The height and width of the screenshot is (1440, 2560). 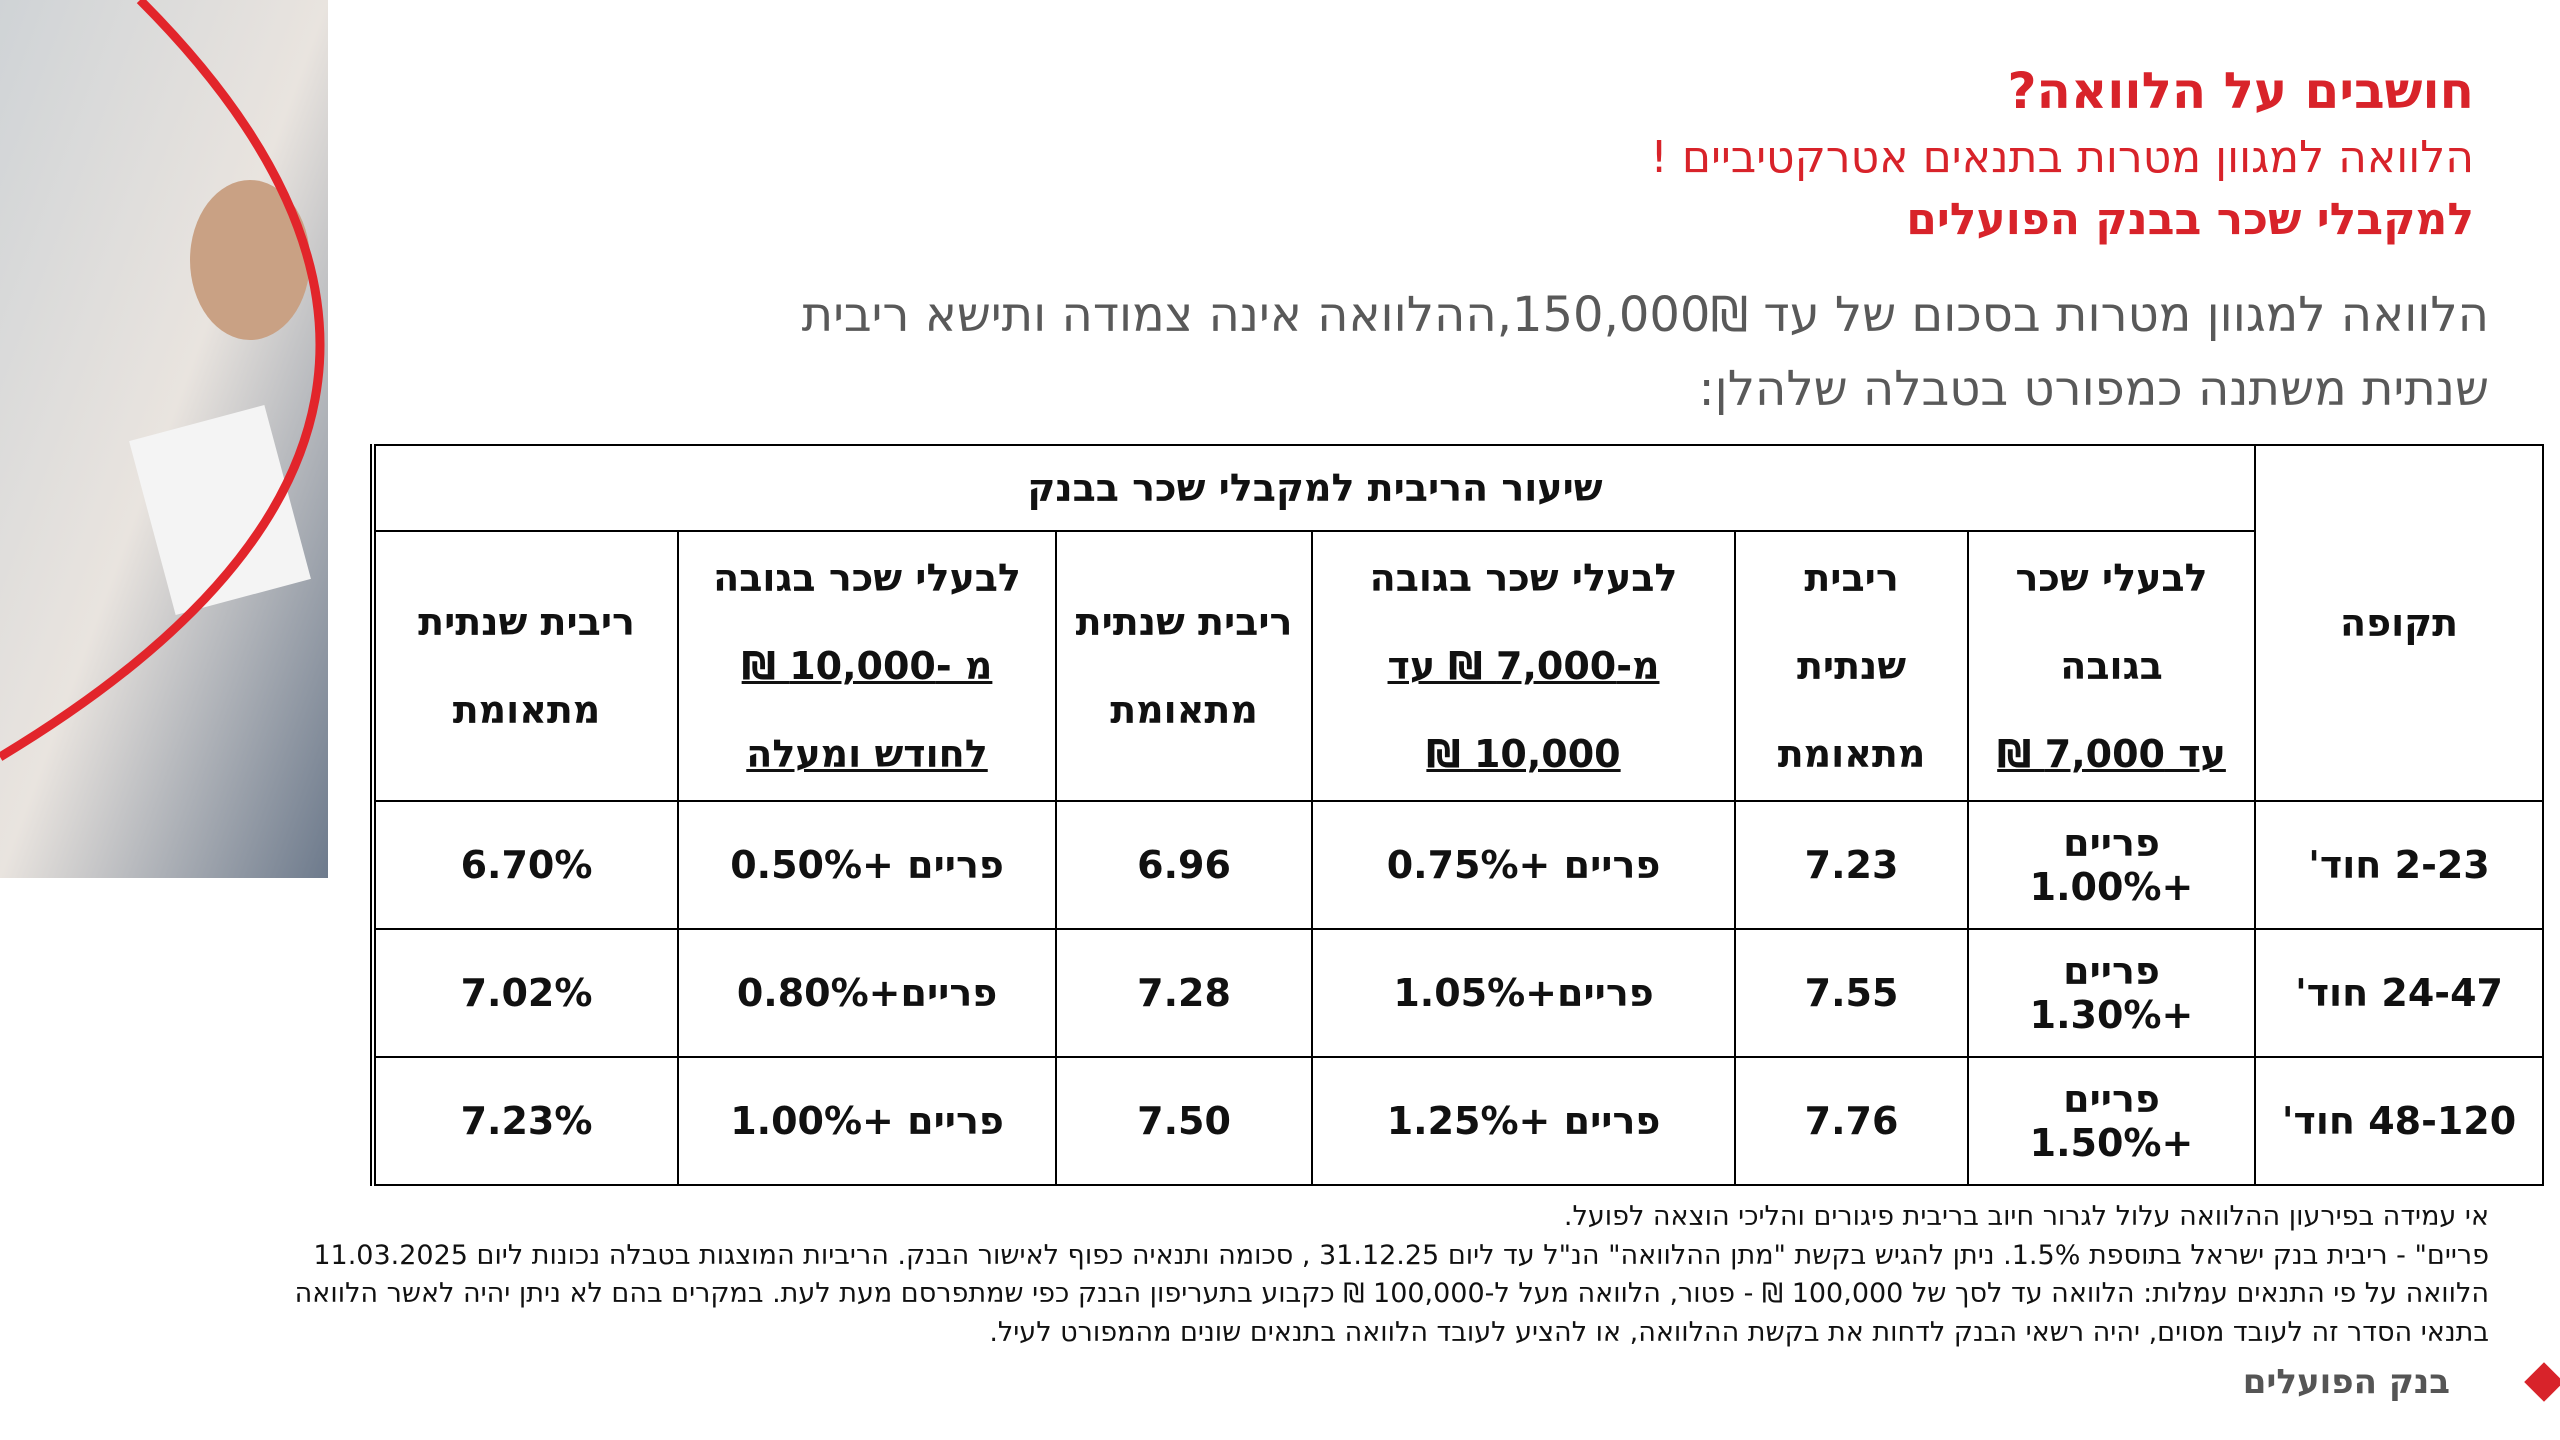 I want to click on intro-line: שנתית משתנה כמפורט בטבלה שלהלן:, so click(x=2093, y=389).